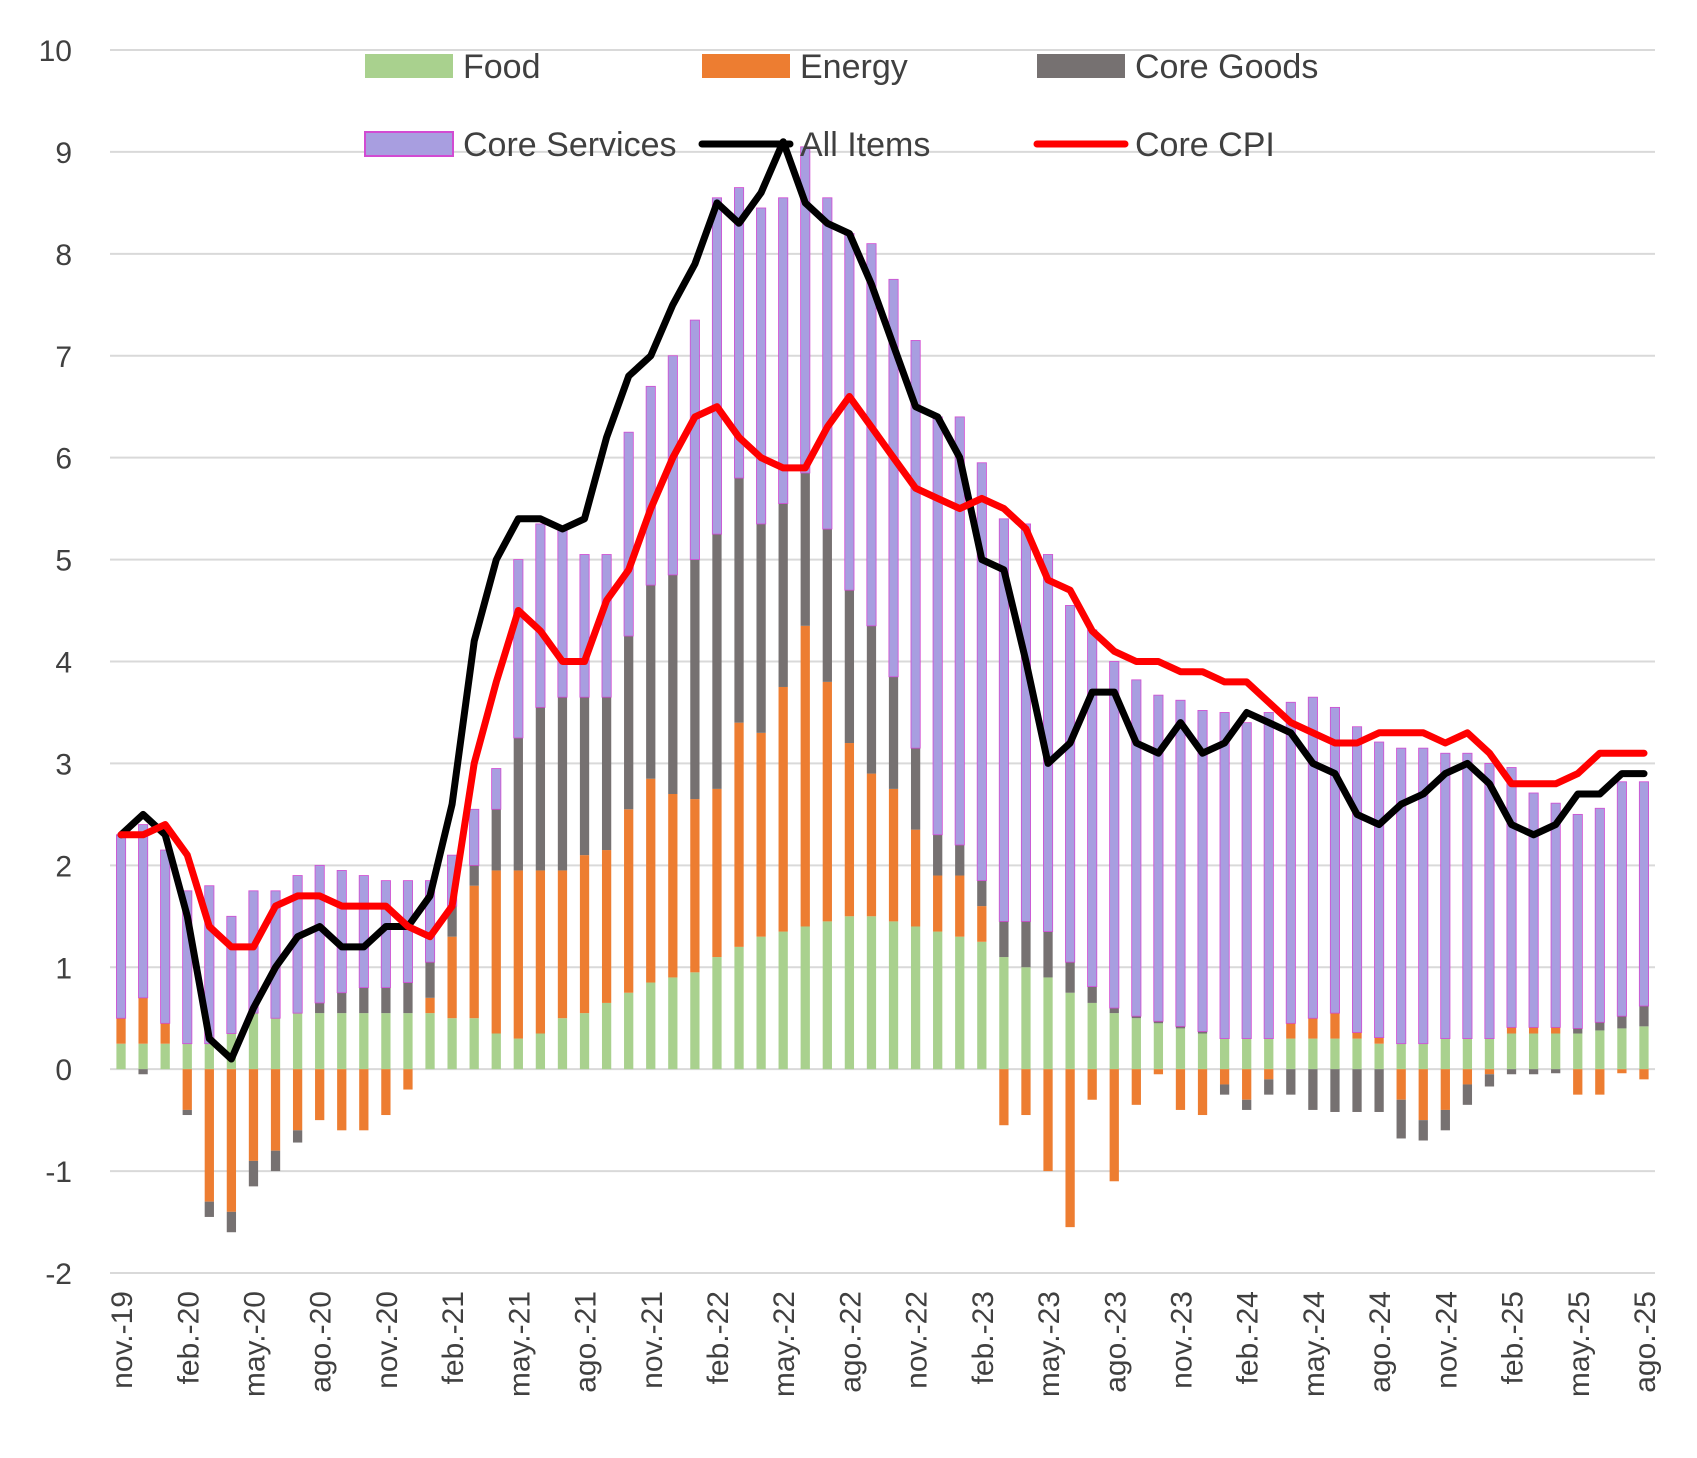  What do you see at coordinates (254, 1344) in the screenshot?
I see `x-tick-label: may.-20` at bounding box center [254, 1344].